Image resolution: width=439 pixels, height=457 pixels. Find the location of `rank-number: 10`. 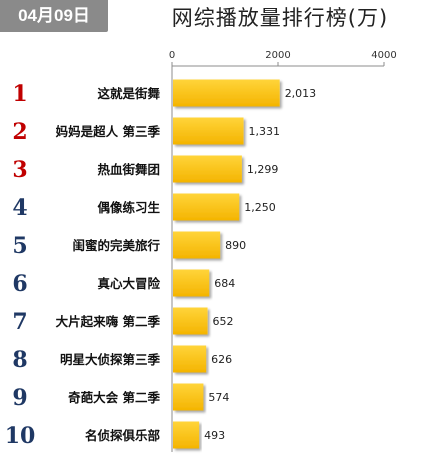

rank-number: 10 is located at coordinates (20, 436).